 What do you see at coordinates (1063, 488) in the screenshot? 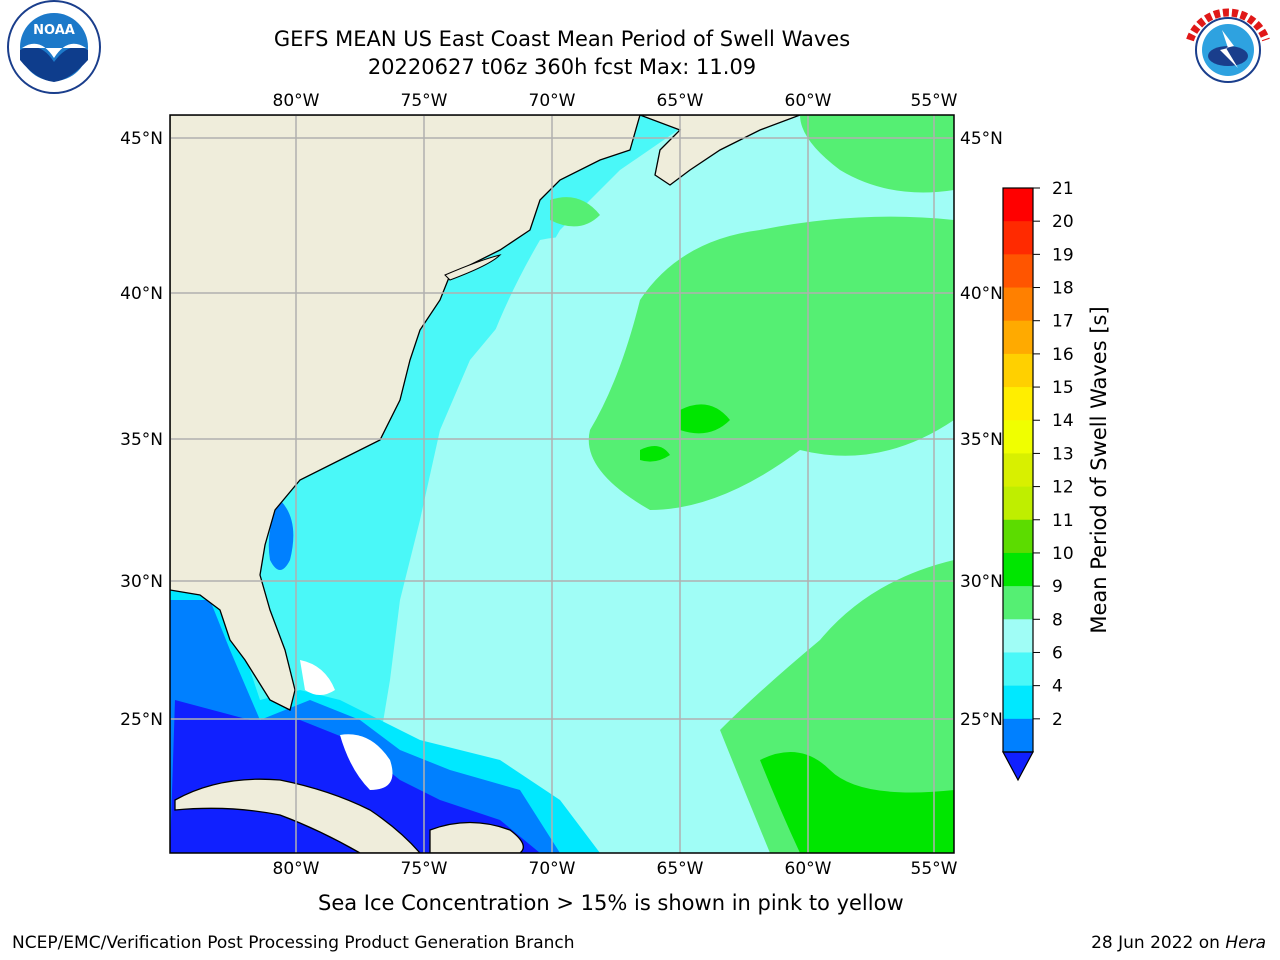
I see `colorbar-tick-label: 12` at bounding box center [1063, 488].